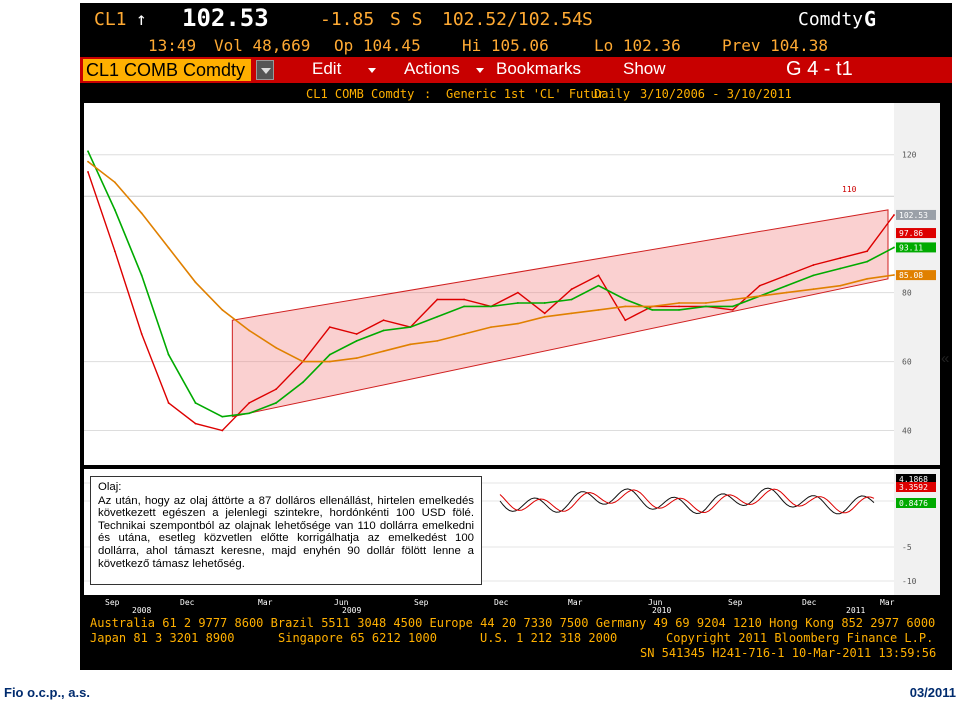  I want to click on osc-value-label: 3.3592, so click(913, 487).